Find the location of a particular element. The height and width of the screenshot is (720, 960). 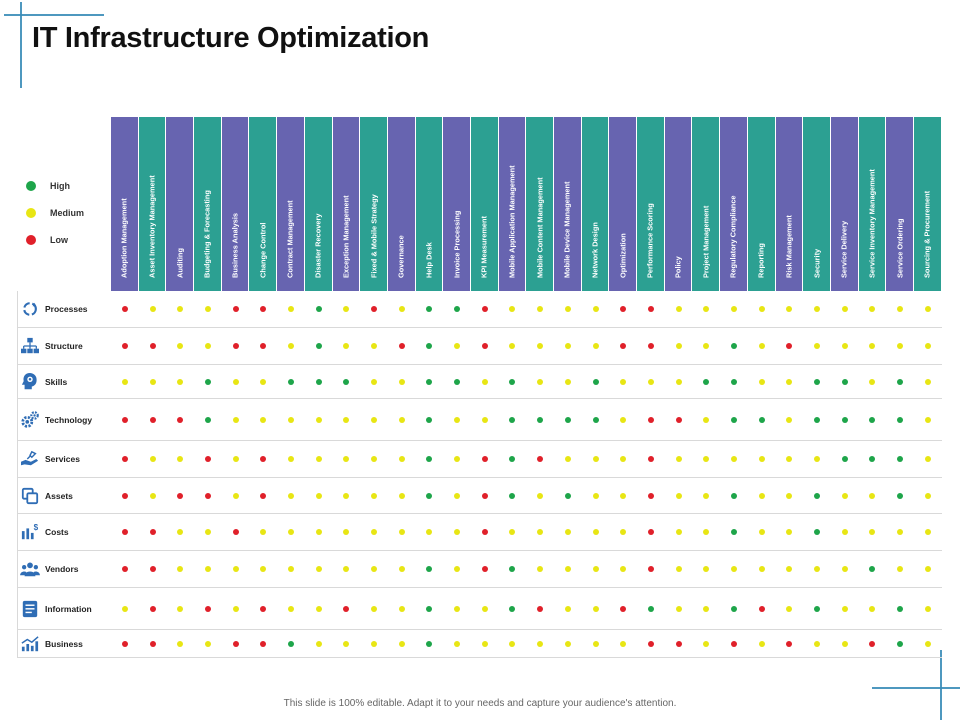

row-cells is located at coordinates (526, 643).